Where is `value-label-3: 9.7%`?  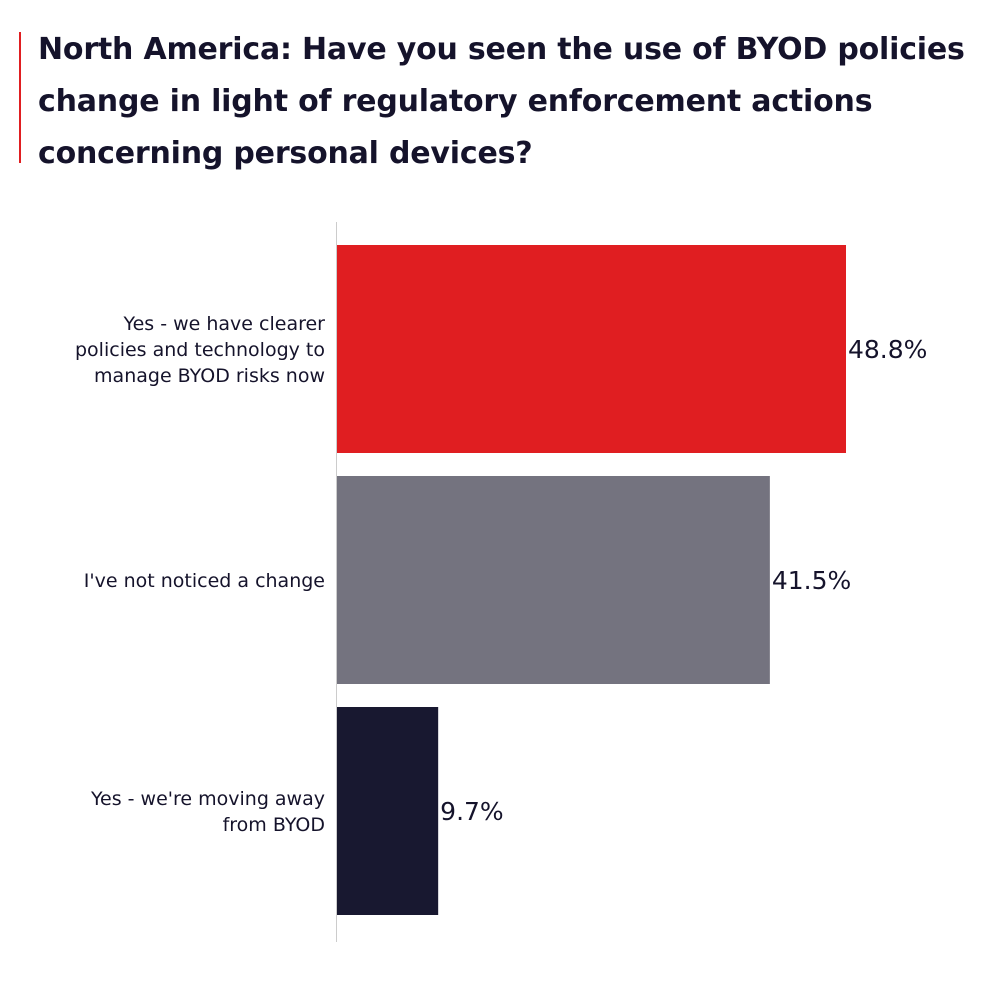
value-label-3: 9.7% is located at coordinates (472, 811).